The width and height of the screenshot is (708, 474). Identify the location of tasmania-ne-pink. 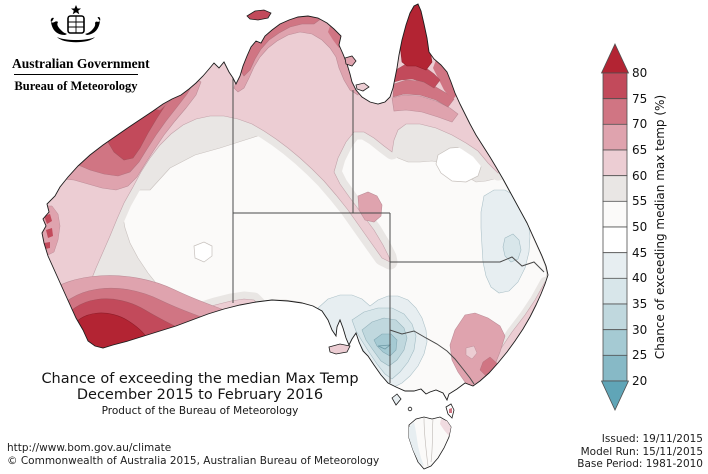
(445, 427).